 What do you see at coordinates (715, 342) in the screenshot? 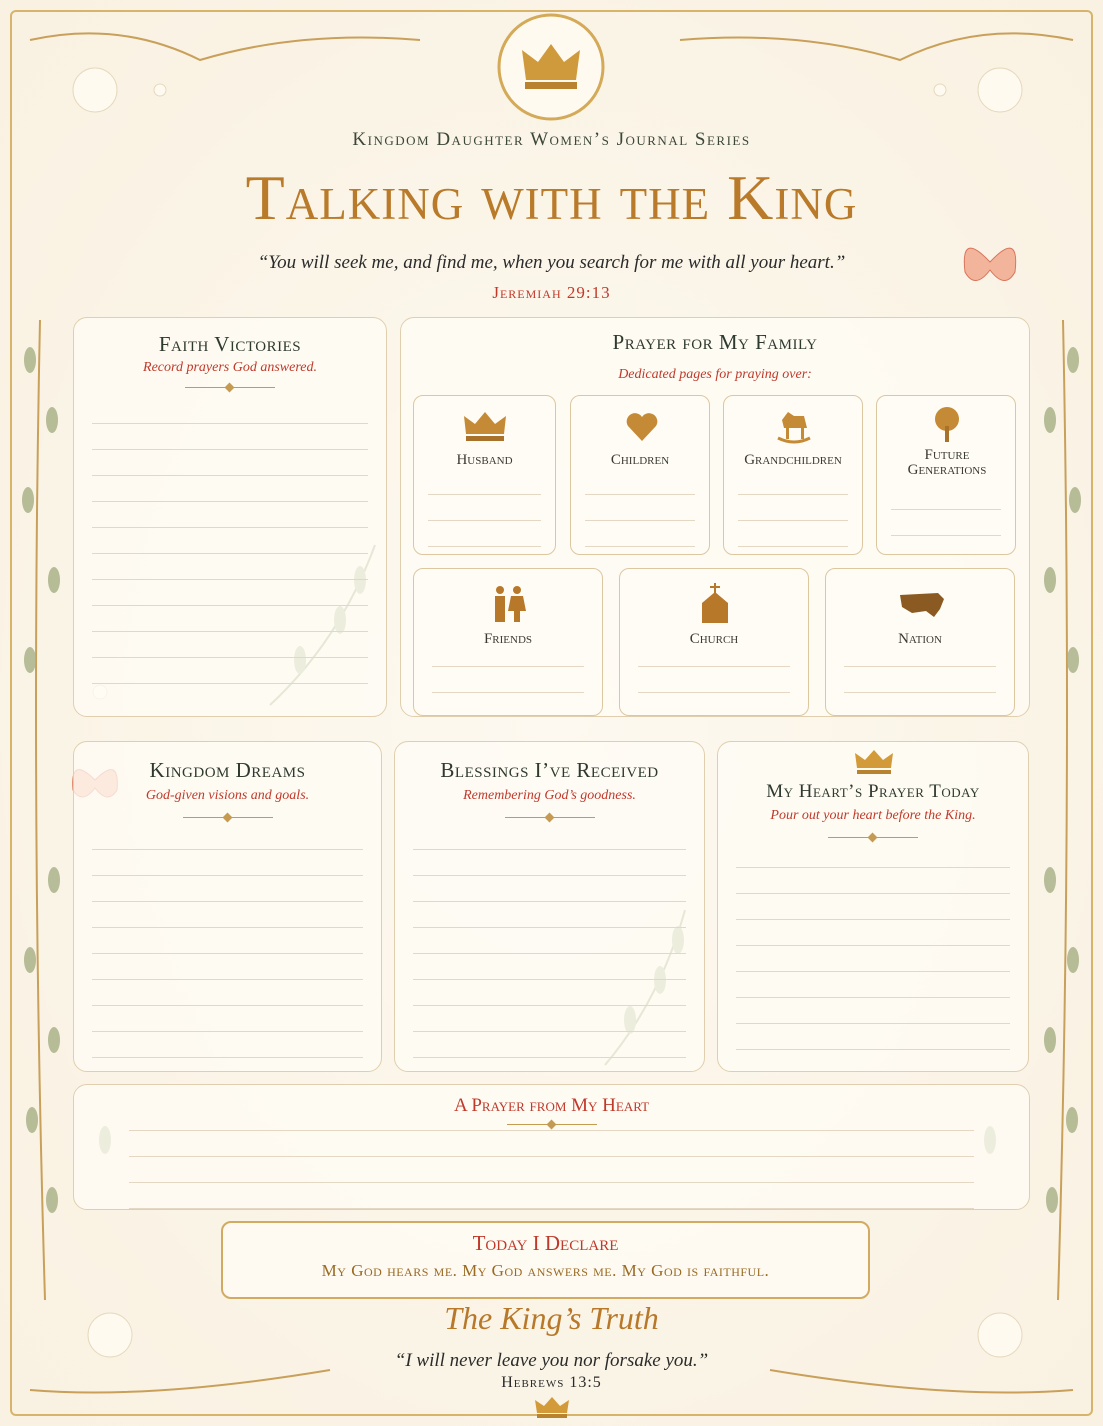
I see `section-title: Prayer for My Family` at bounding box center [715, 342].